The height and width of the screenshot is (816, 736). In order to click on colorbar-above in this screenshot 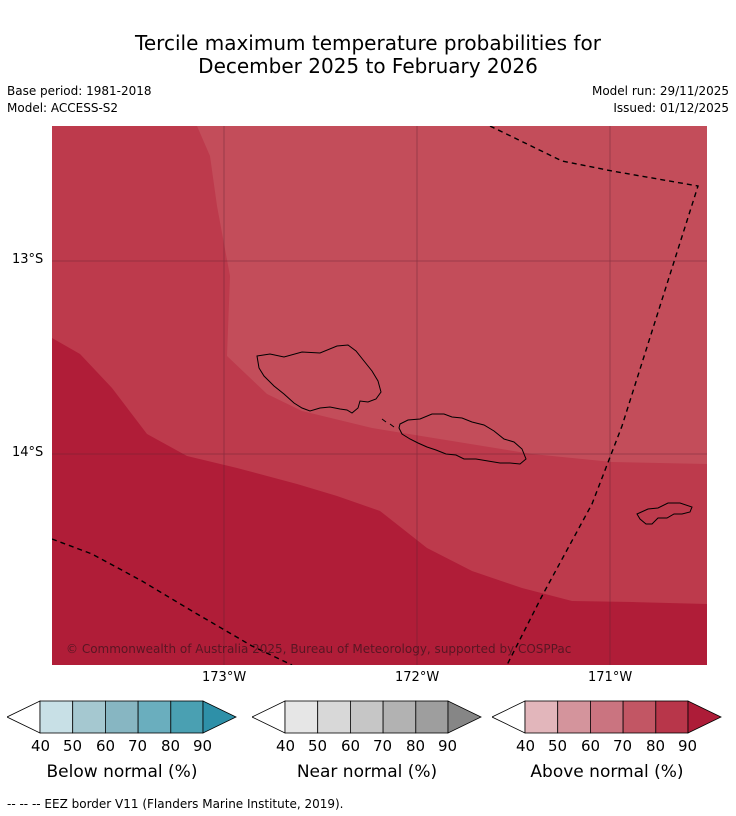, I will do `click(606, 720)`.